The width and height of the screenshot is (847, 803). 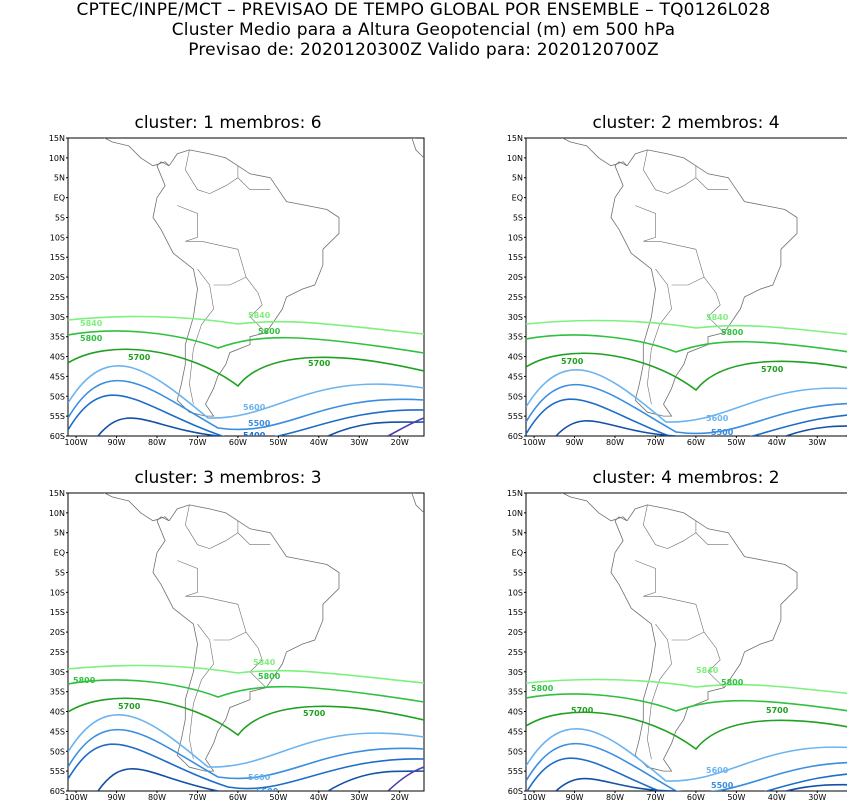 What do you see at coordinates (515, 751) in the screenshot?
I see `lat-tick-label: 50S` at bounding box center [515, 751].